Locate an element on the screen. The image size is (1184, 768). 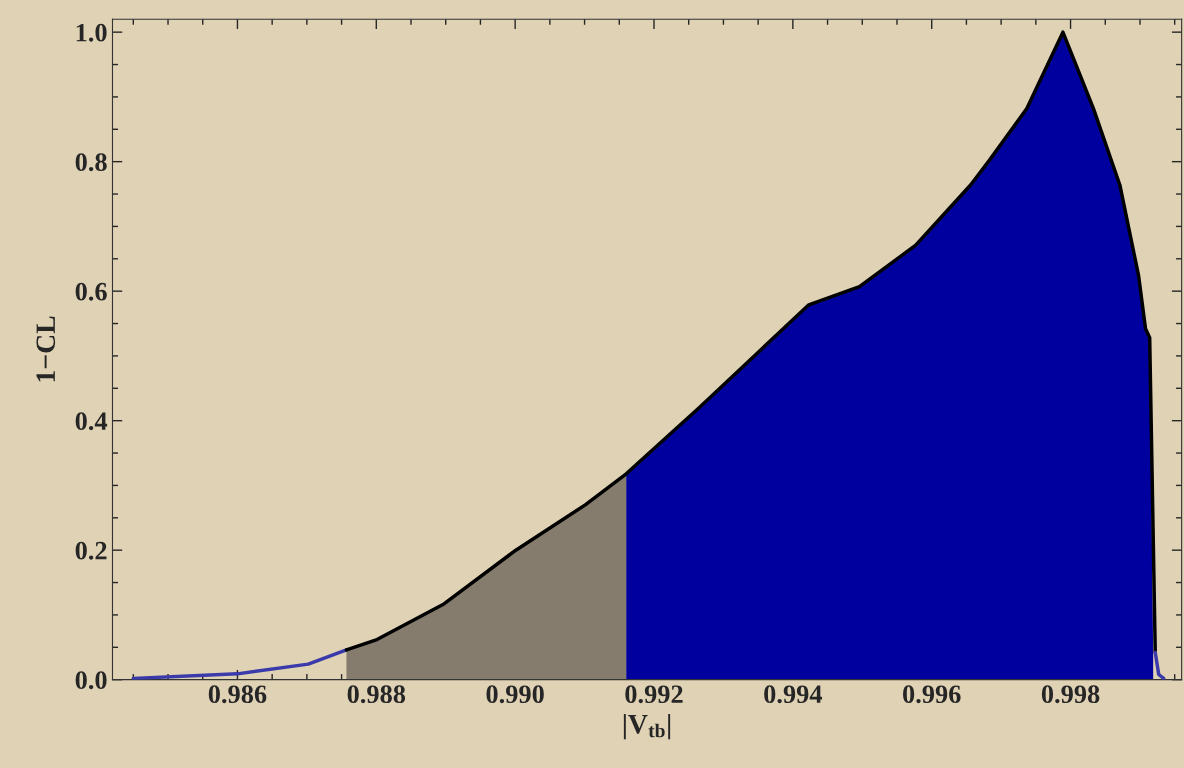
y-tick-label: 0.8 is located at coordinates (91, 162).